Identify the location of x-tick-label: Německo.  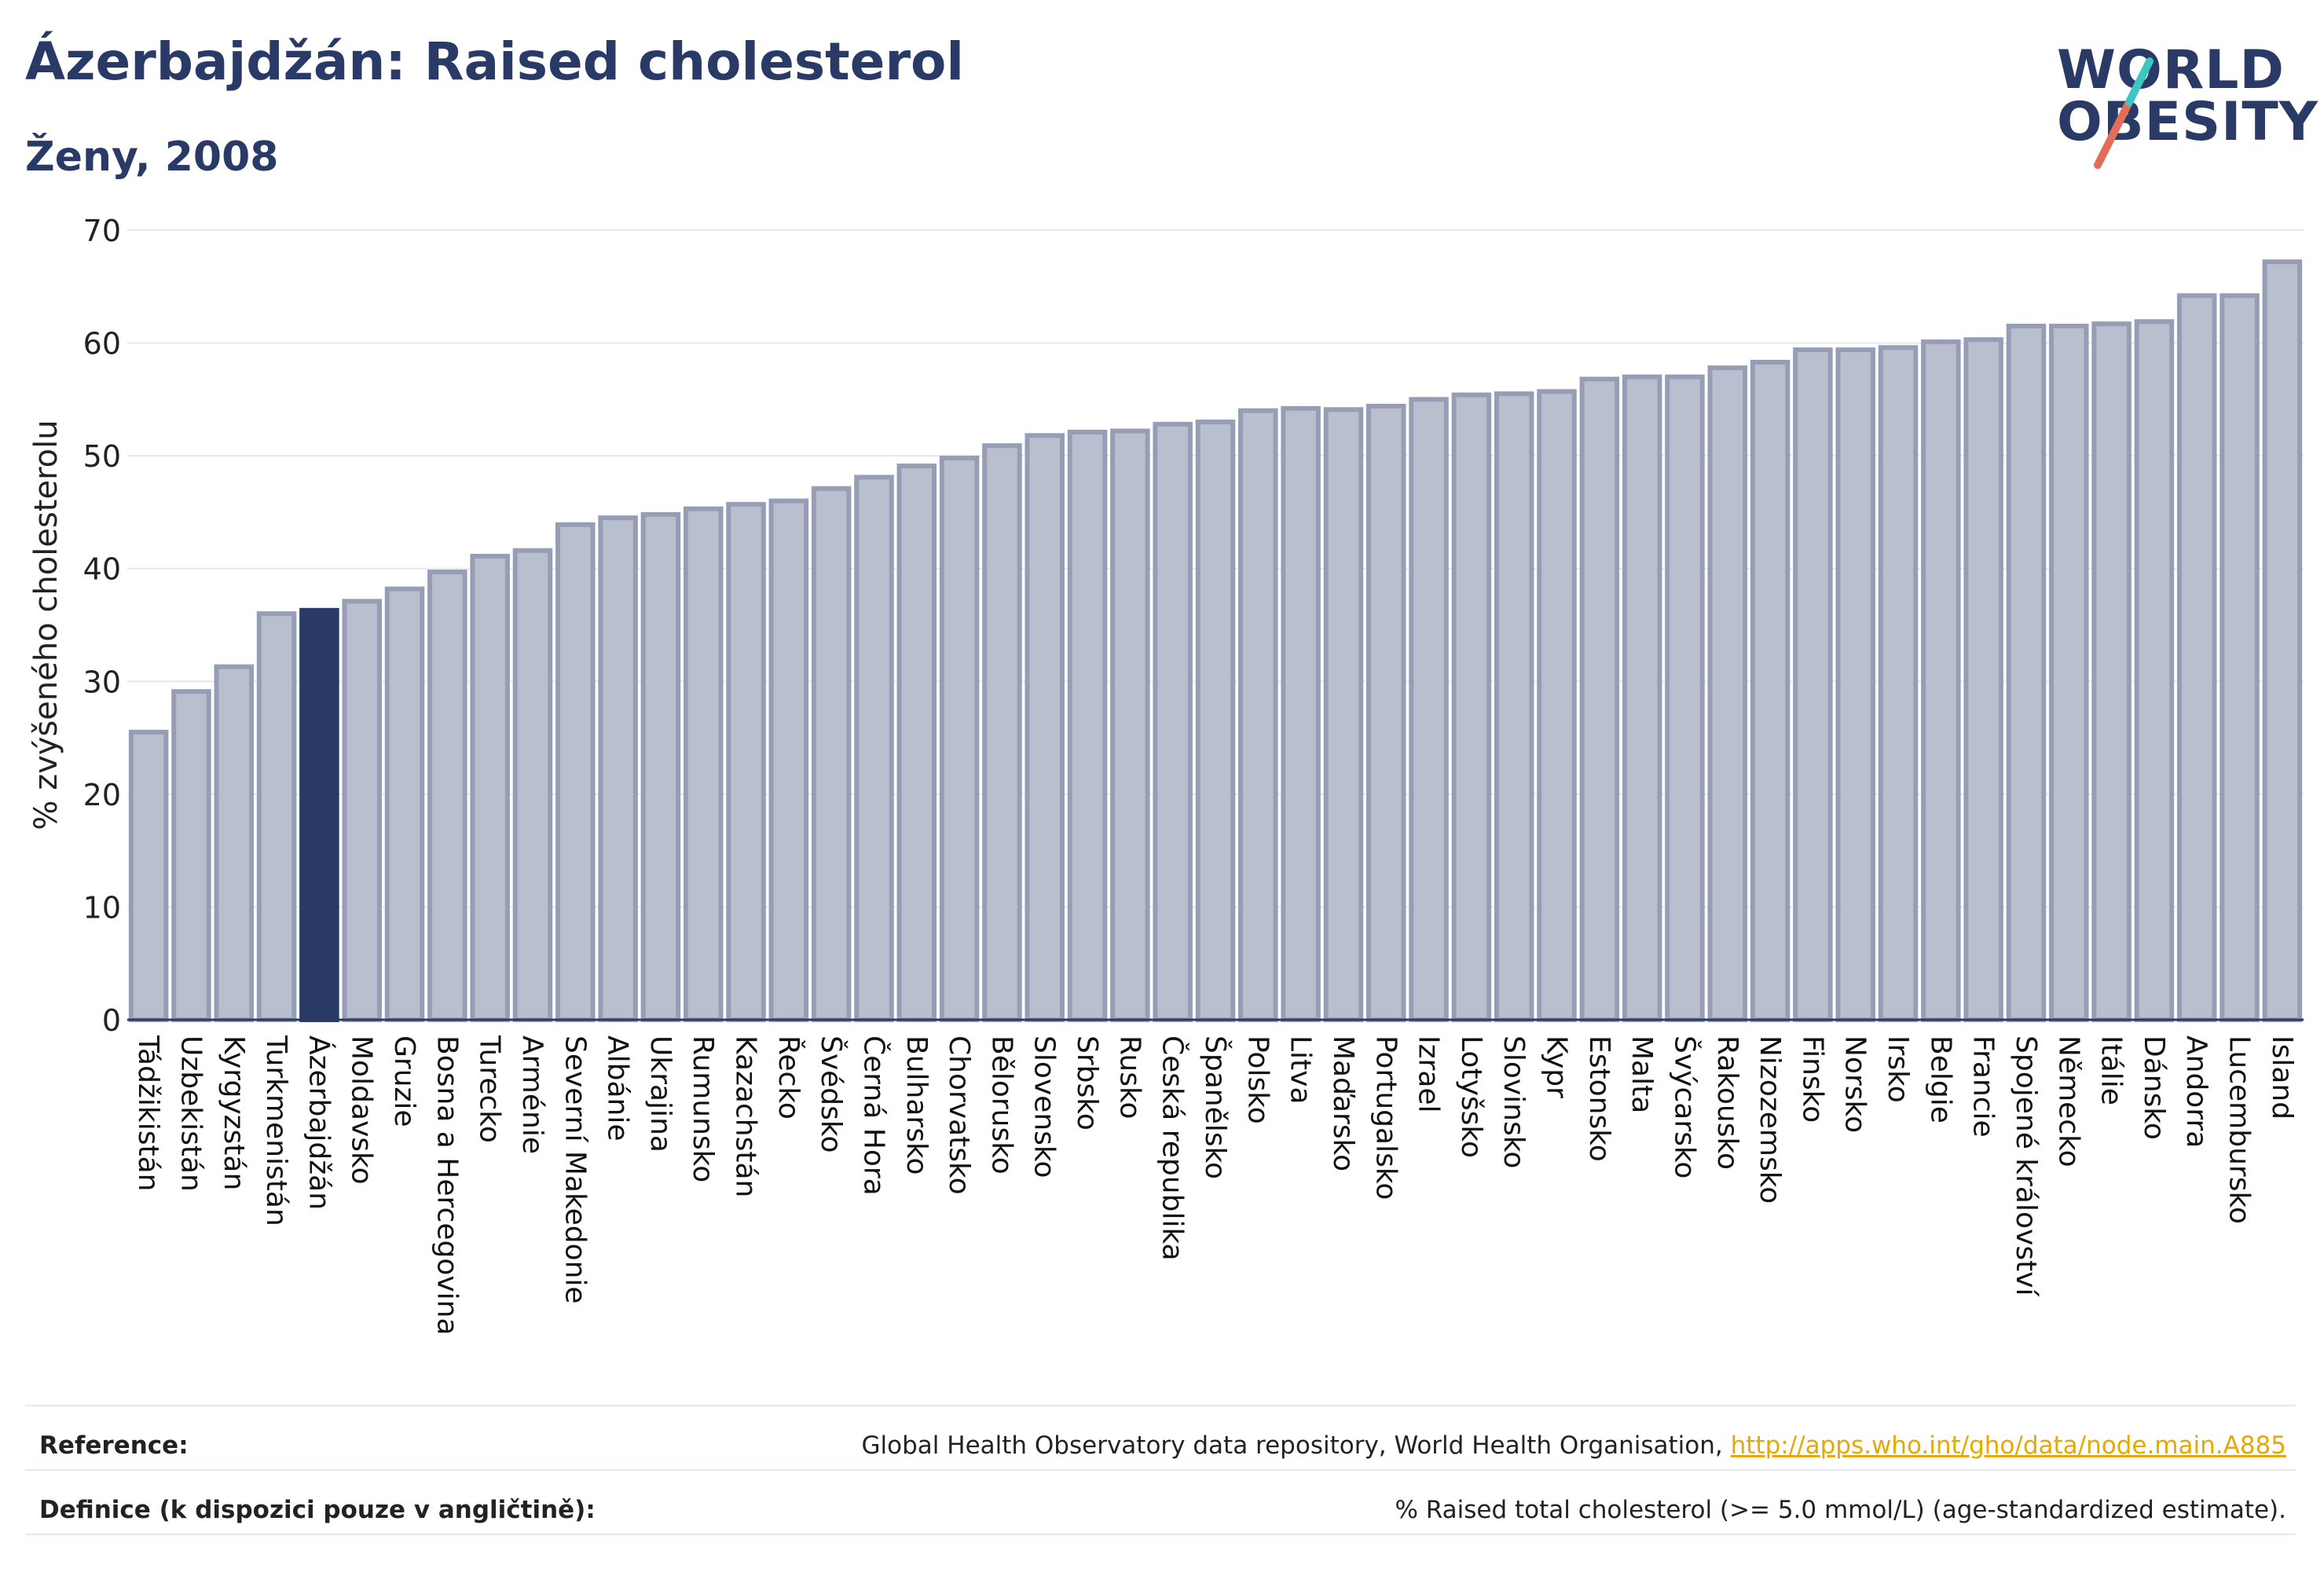
(2068, 1101).